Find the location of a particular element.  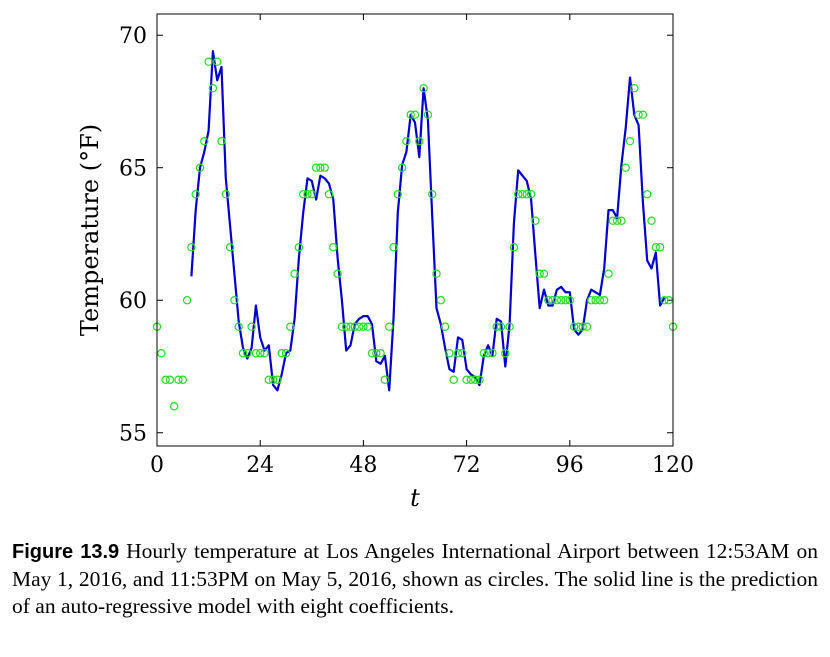

y-axis-label: Temperature (°F) is located at coordinates (90, 230).